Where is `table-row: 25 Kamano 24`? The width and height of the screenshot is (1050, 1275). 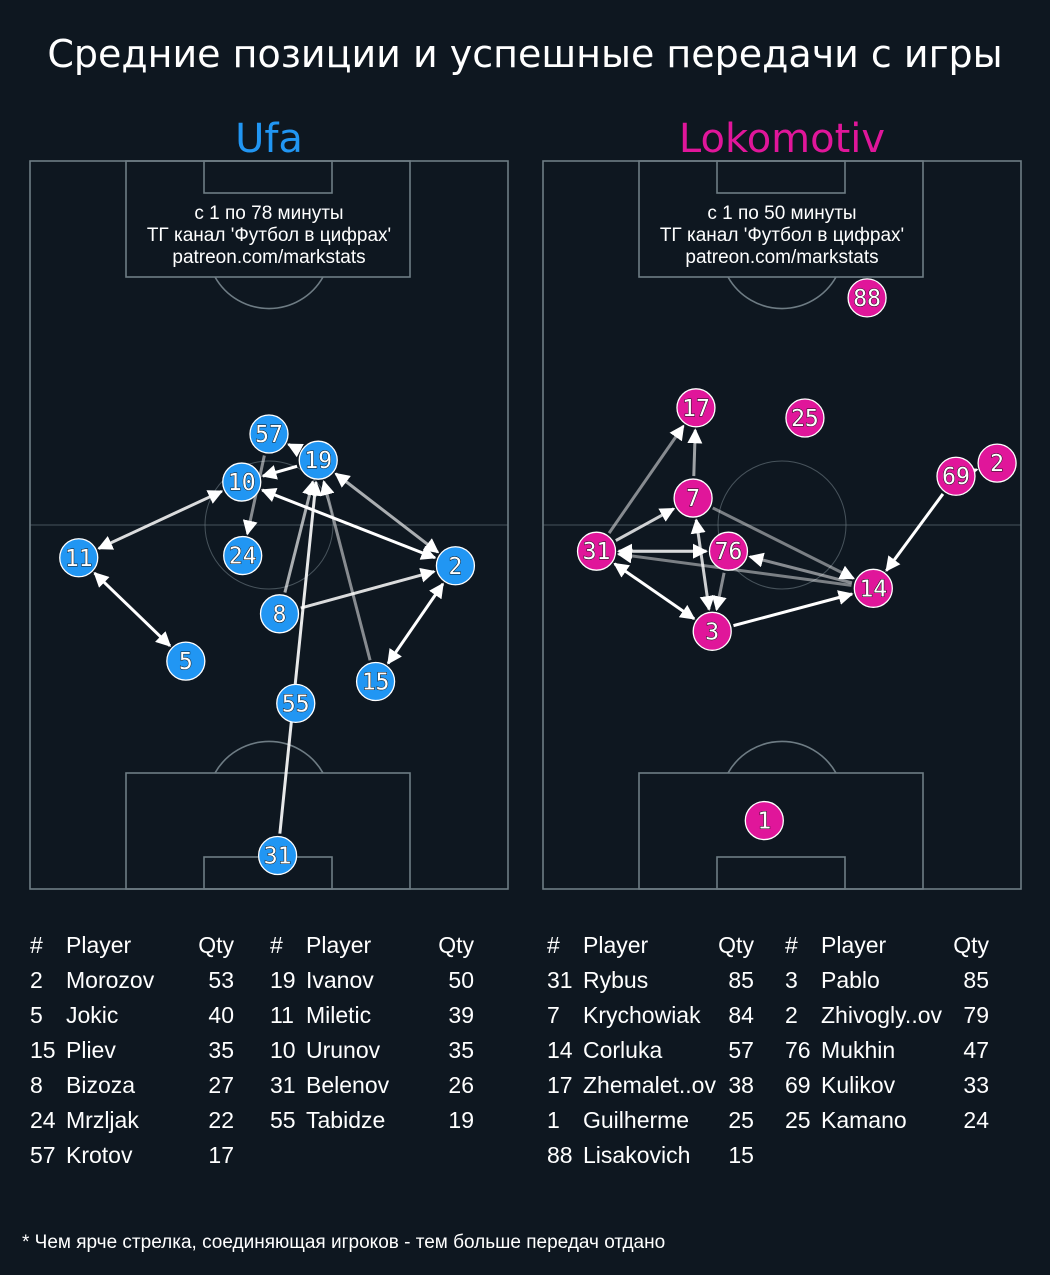 table-row: 25 Kamano 24 is located at coordinates (887, 1120).